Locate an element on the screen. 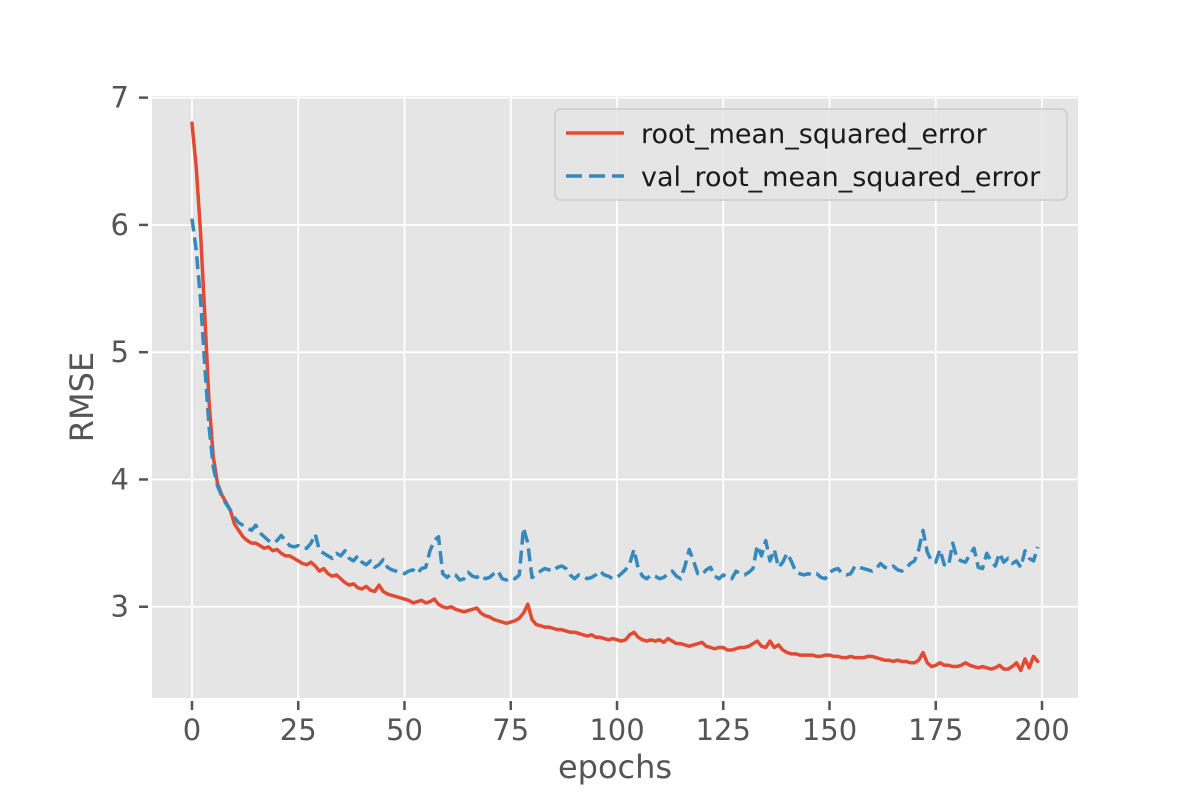  y-tick-label: 6 is located at coordinates (120, 225).